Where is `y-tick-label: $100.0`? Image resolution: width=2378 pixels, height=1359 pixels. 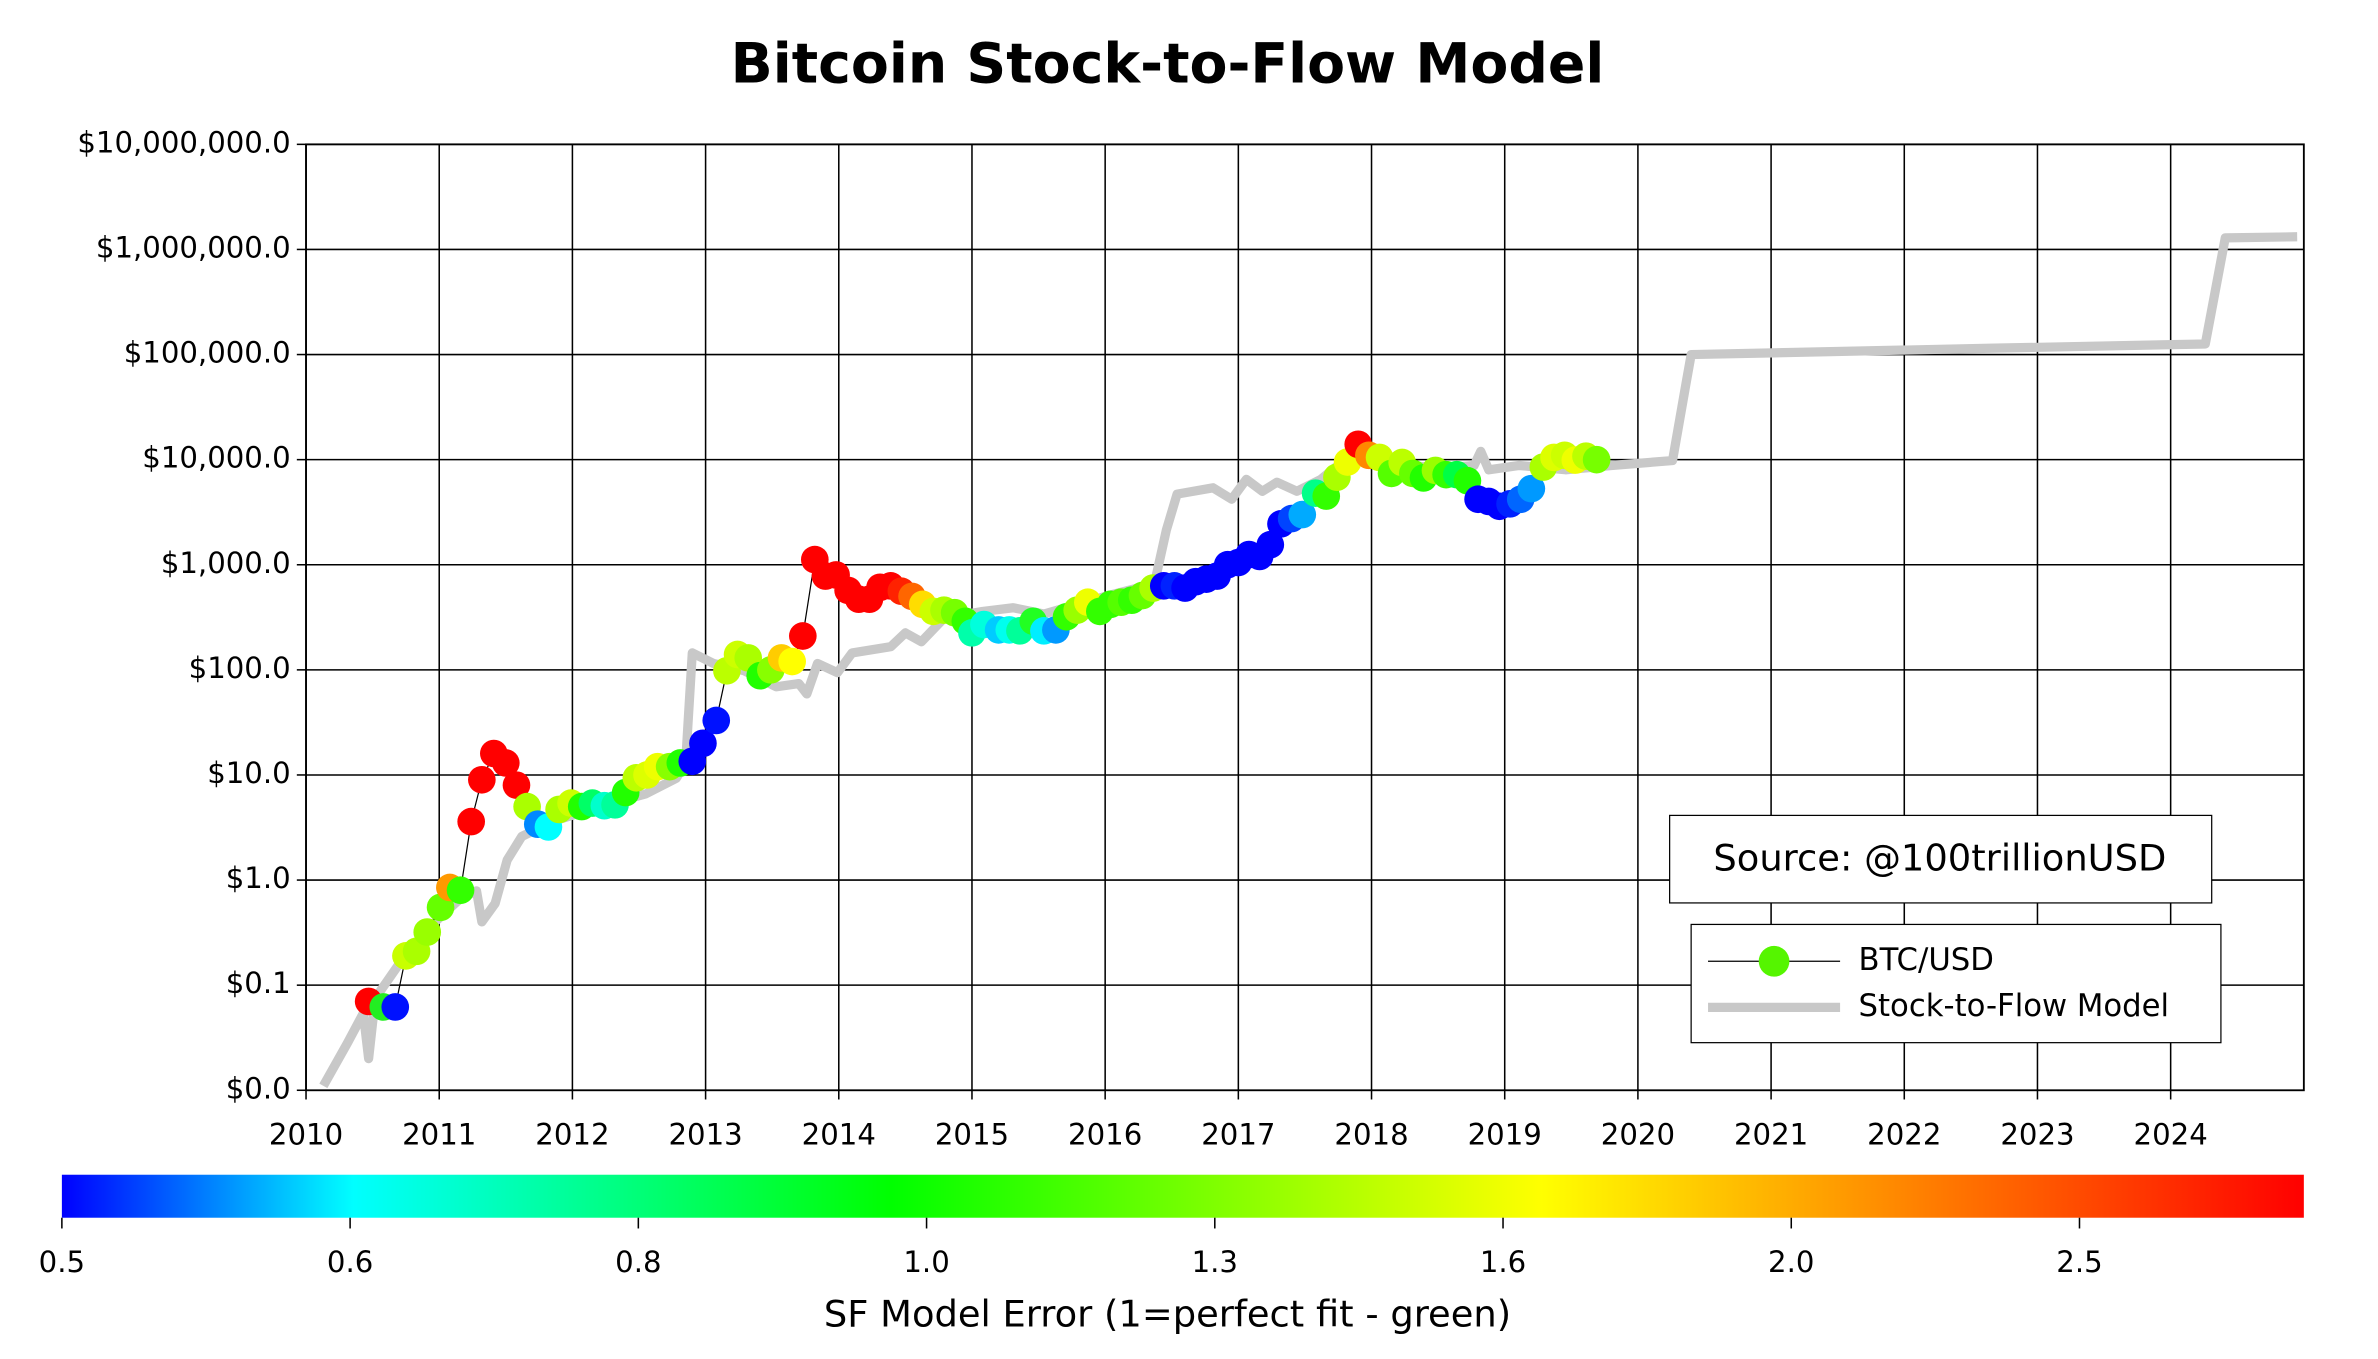 y-tick-label: $100.0 is located at coordinates (240, 668).